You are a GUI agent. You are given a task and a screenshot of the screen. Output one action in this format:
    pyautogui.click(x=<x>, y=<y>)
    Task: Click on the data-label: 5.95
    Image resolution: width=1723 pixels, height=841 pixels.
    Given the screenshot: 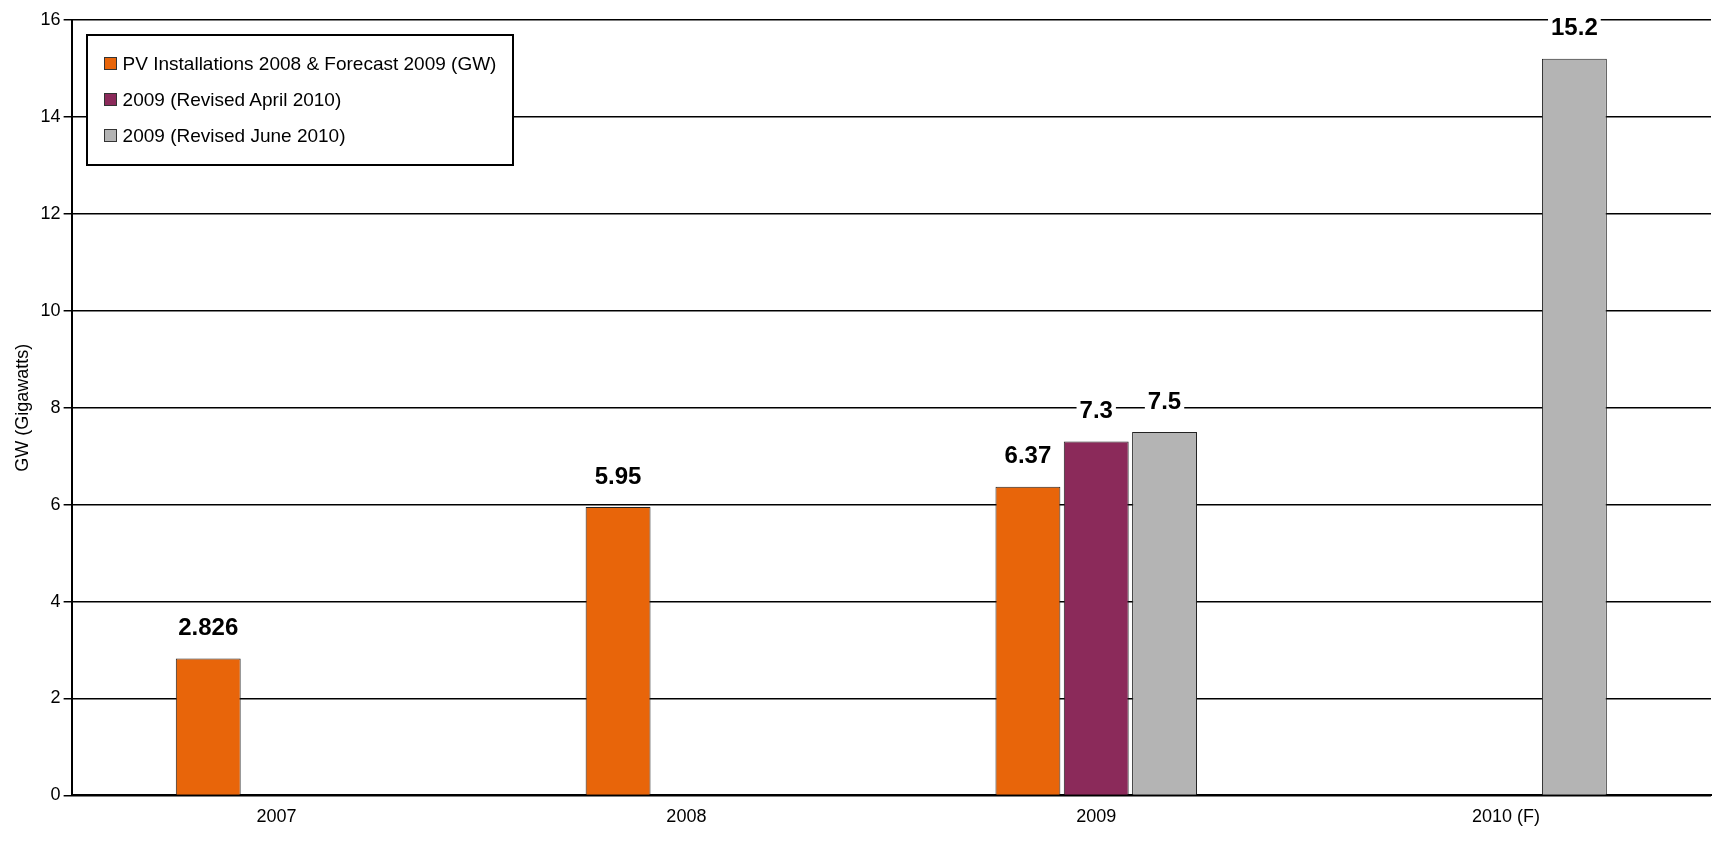 What is the action you would take?
    pyautogui.click(x=618, y=475)
    